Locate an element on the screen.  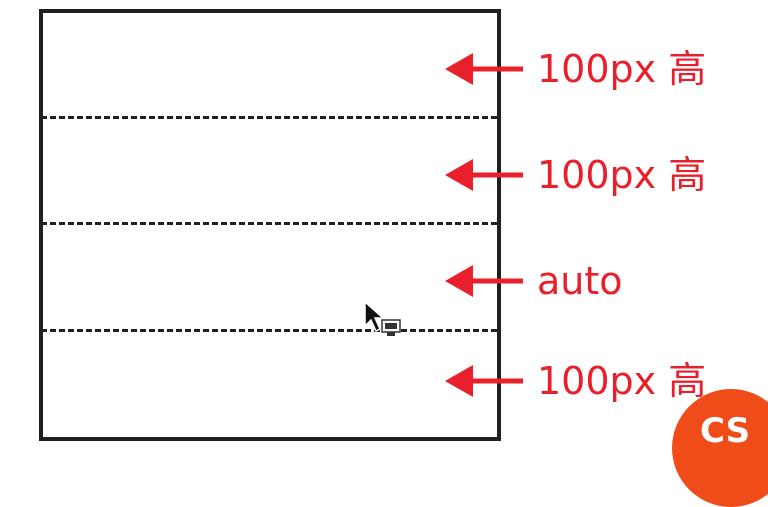
mouse-pointer-icon is located at coordinates (382, 318).